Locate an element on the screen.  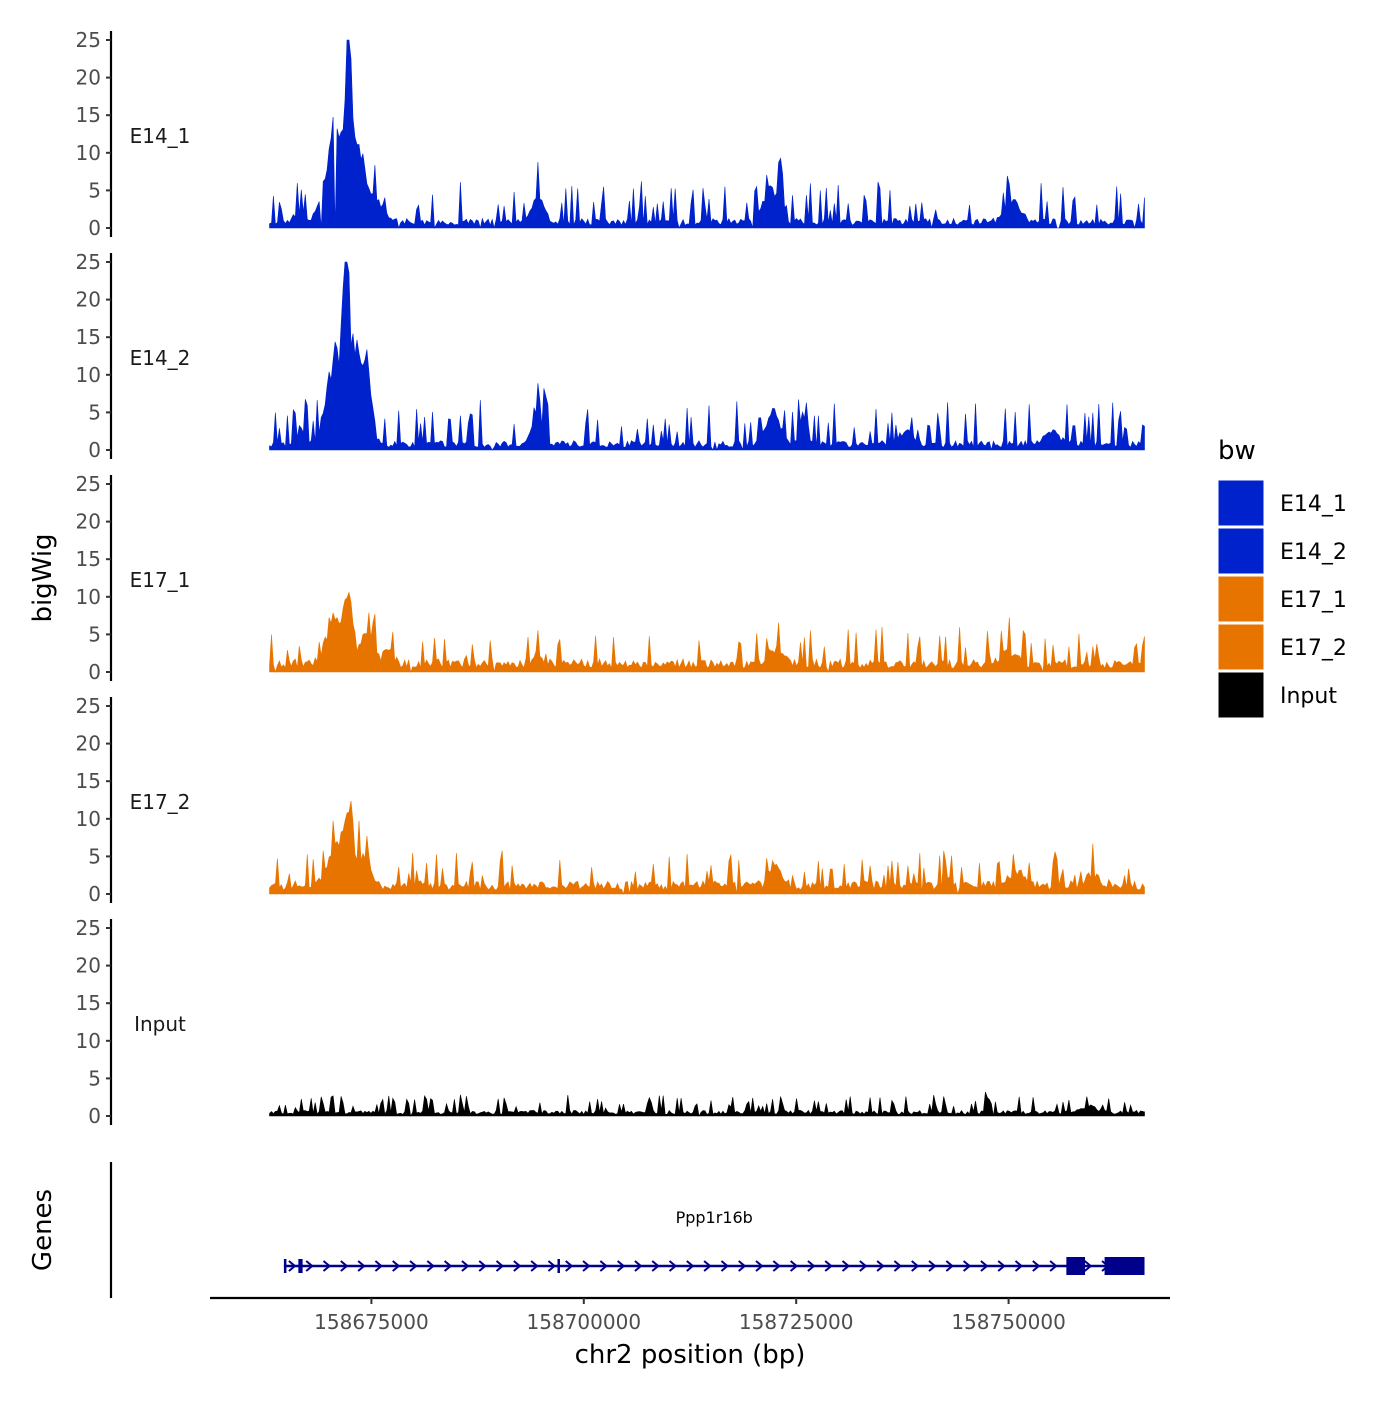
track-panel-e17-2: 0 5 10 15 20 25 E17_2 is located at coordinates (610, 800).